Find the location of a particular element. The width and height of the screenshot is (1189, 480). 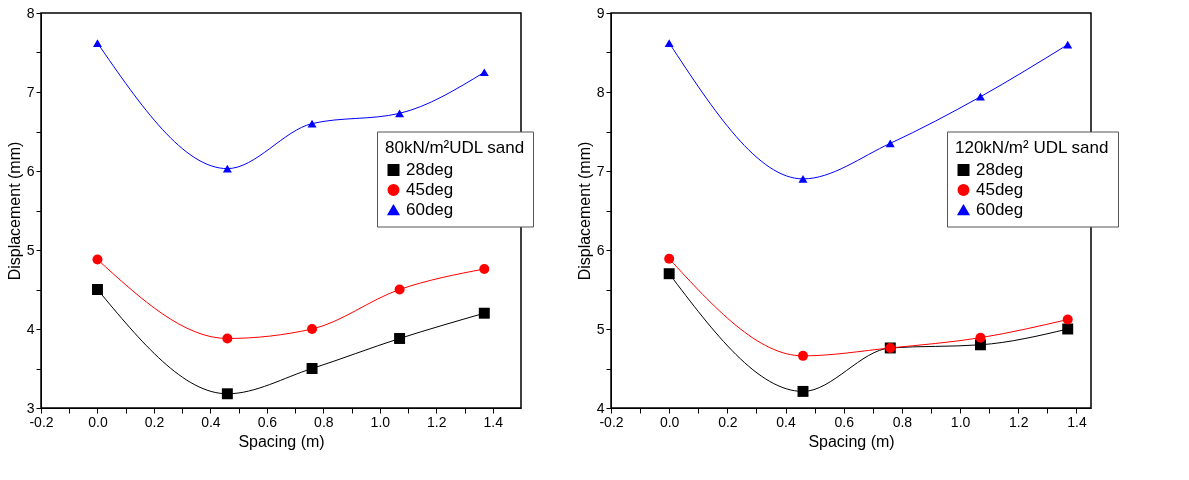

legend-title: 120kN/m² UDL sand is located at coordinates (1032, 147).